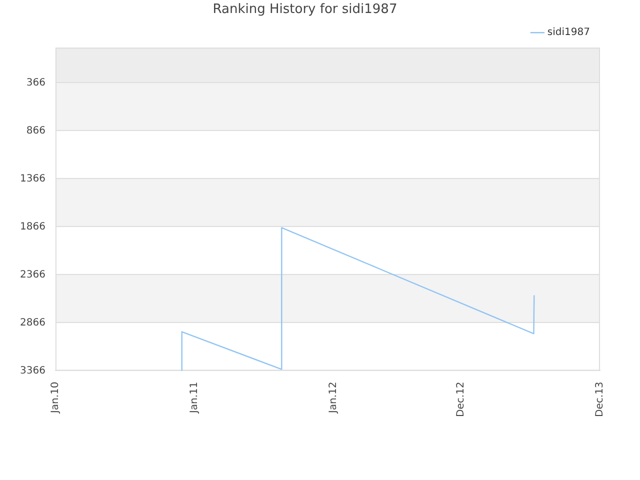 The height and width of the screenshot is (480, 640). Describe the element at coordinates (36, 130) in the screenshot. I see `y-tick-label: 866` at that location.